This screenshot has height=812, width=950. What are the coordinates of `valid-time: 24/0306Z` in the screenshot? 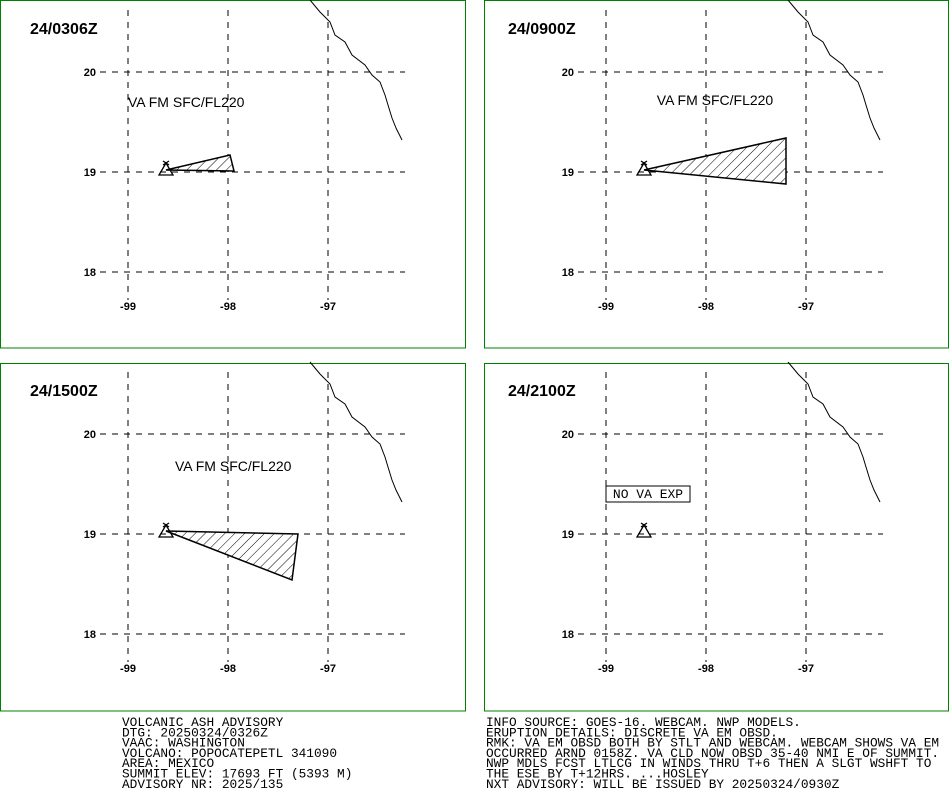 It's located at (64, 29).